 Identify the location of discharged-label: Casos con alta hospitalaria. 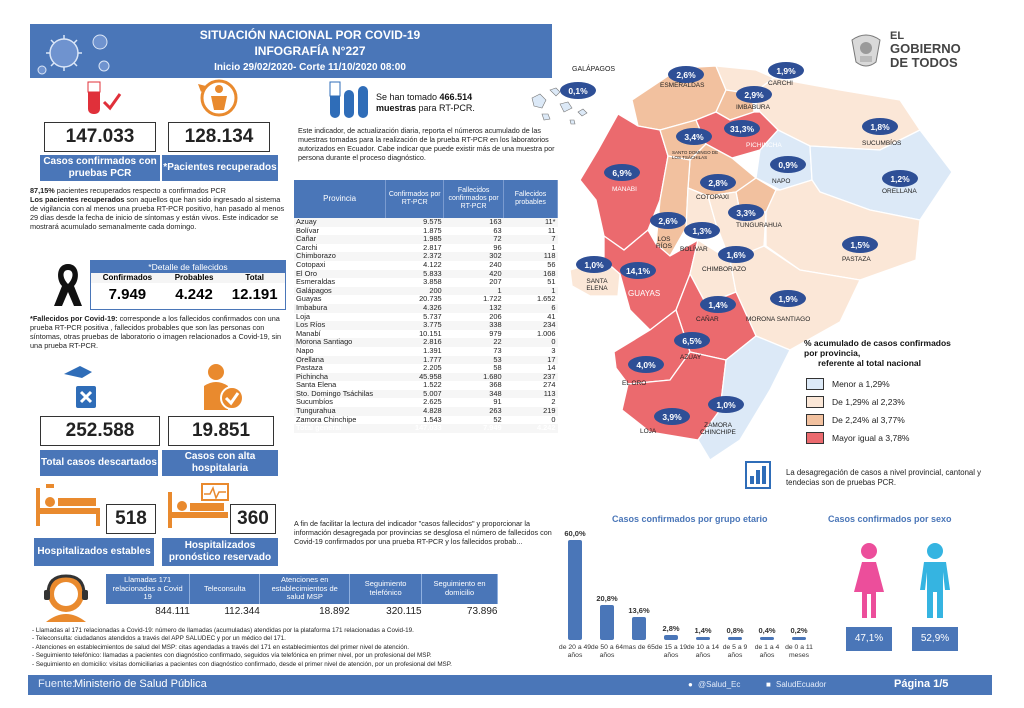
(220, 463).